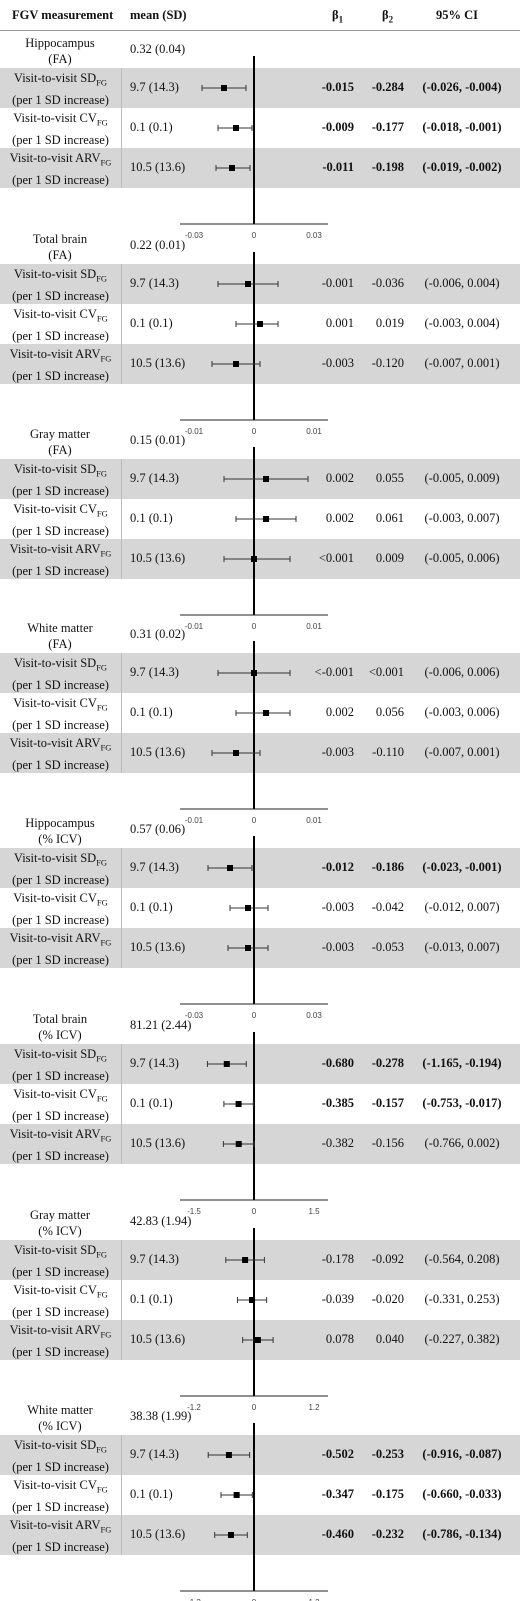 Image resolution: width=520 pixels, height=1601 pixels. I want to click on row-beta1: -0.012, so click(337, 867).